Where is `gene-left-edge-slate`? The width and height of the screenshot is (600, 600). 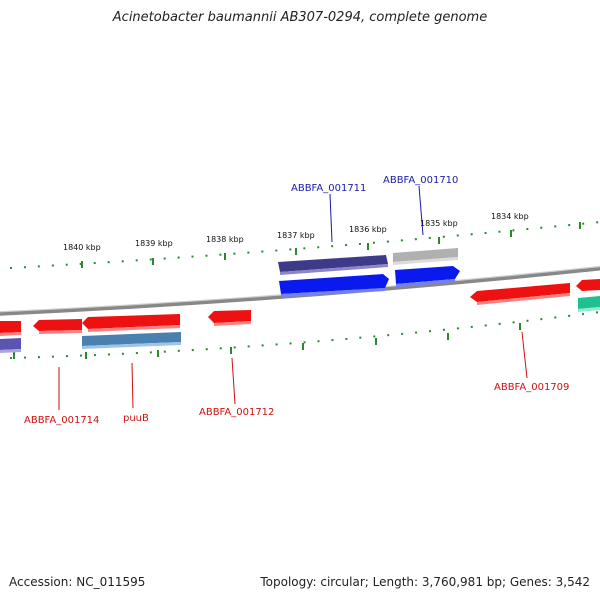 gene-left-edge-slate is located at coordinates (10, 345).